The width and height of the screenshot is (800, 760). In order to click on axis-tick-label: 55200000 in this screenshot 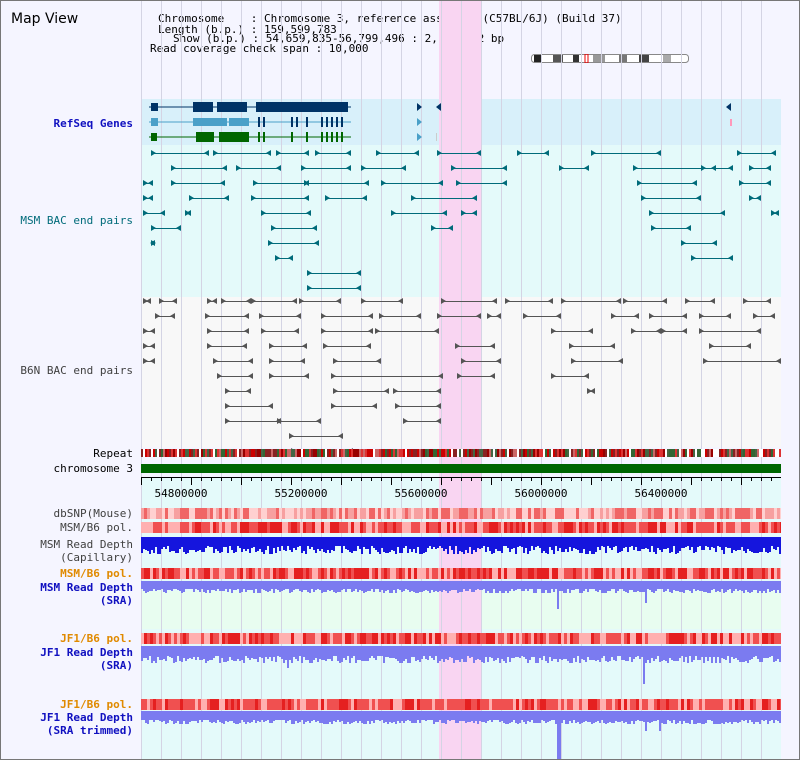, I will do `click(301, 493)`.